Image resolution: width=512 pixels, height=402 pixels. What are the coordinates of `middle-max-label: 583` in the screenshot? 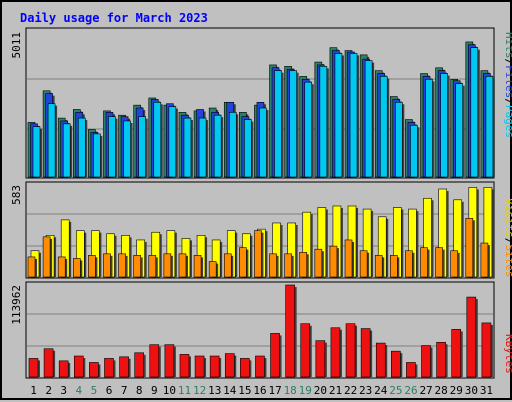 It's located at (16, 195).